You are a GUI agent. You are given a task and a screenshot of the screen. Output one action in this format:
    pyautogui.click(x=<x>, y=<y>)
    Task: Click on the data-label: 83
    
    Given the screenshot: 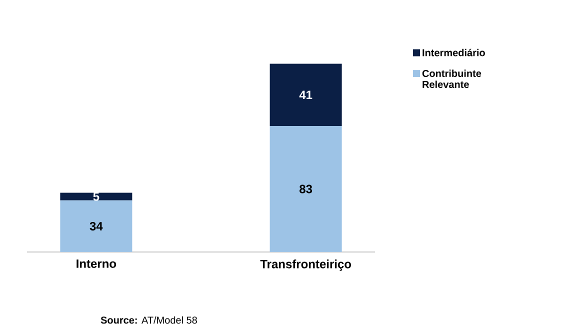 What is the action you would take?
    pyautogui.click(x=306, y=189)
    